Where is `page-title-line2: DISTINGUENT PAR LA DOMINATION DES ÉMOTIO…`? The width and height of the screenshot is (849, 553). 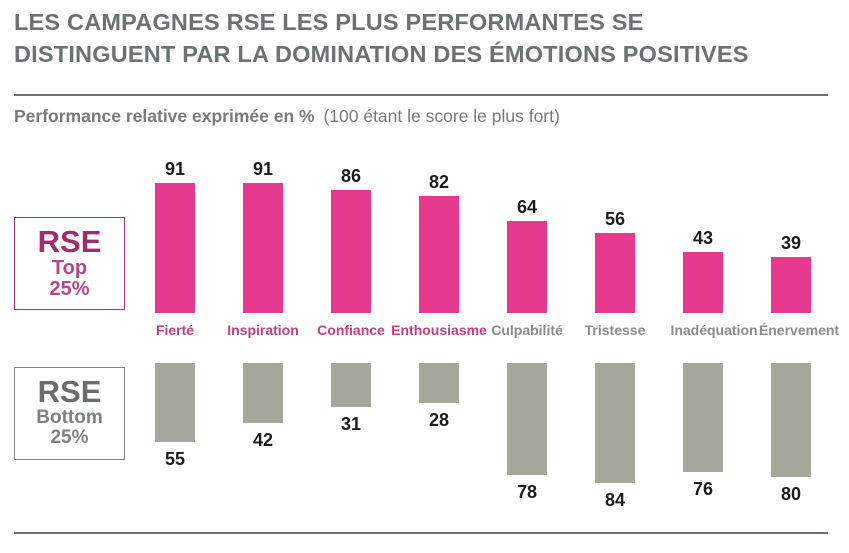 page-title-line2: DISTINGUENT PAR LA DOMINATION DES ÉMOTIO… is located at coordinates (381, 54).